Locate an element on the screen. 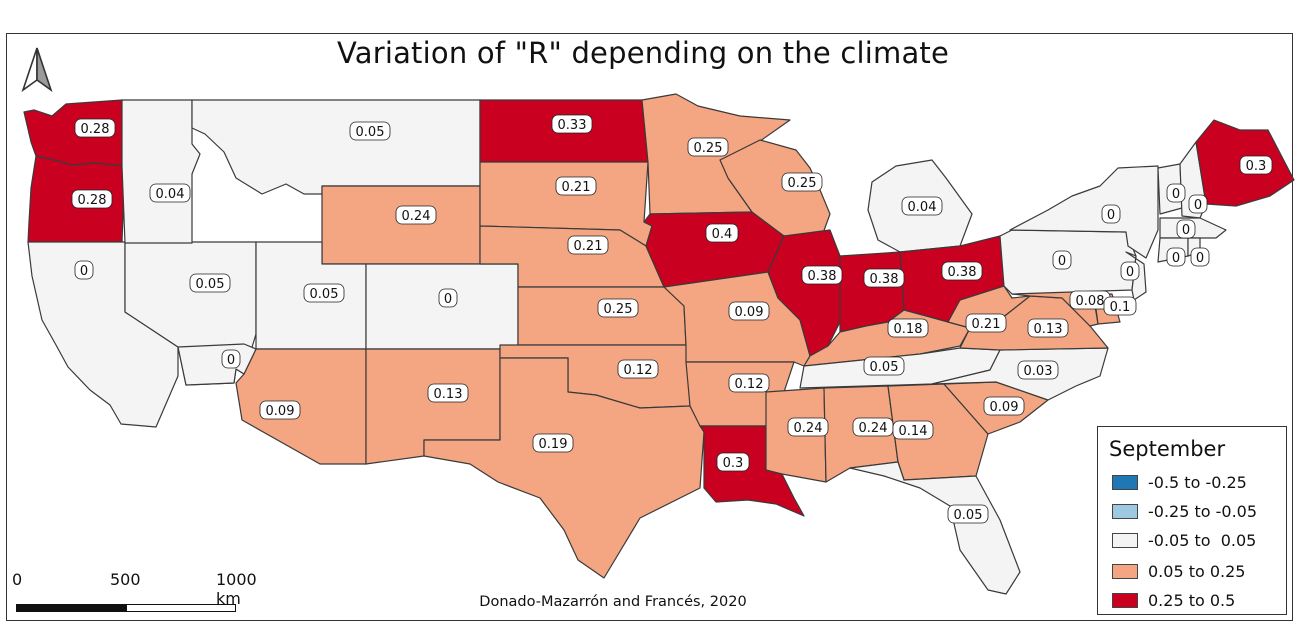 Image resolution: width=1299 pixels, height=627 pixels. state-value-label-nj: 0 is located at coordinates (1130, 272).